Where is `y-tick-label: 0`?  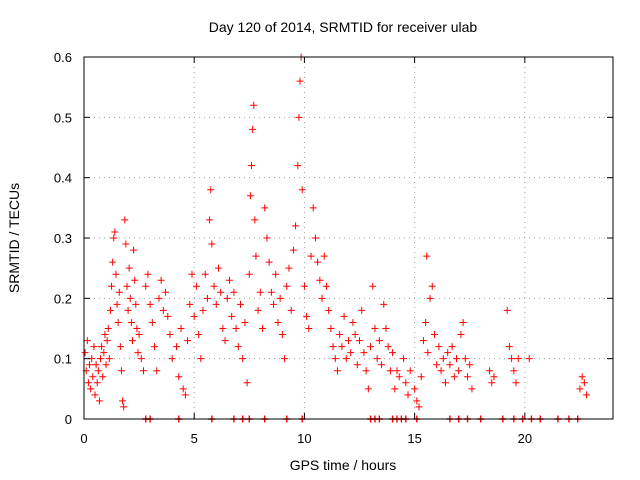
y-tick-label: 0 is located at coordinates (68, 419).